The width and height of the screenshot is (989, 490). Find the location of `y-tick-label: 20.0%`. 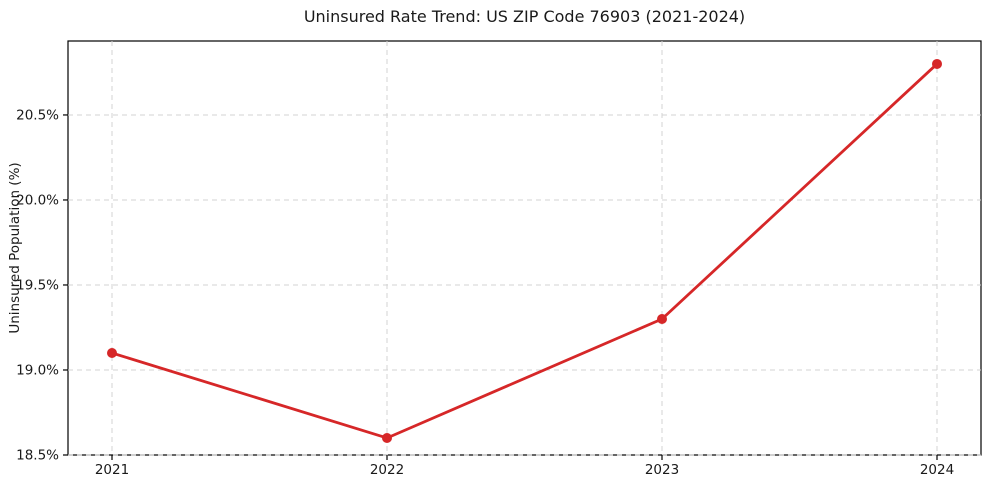

y-tick-label: 20.0% is located at coordinates (37, 200).